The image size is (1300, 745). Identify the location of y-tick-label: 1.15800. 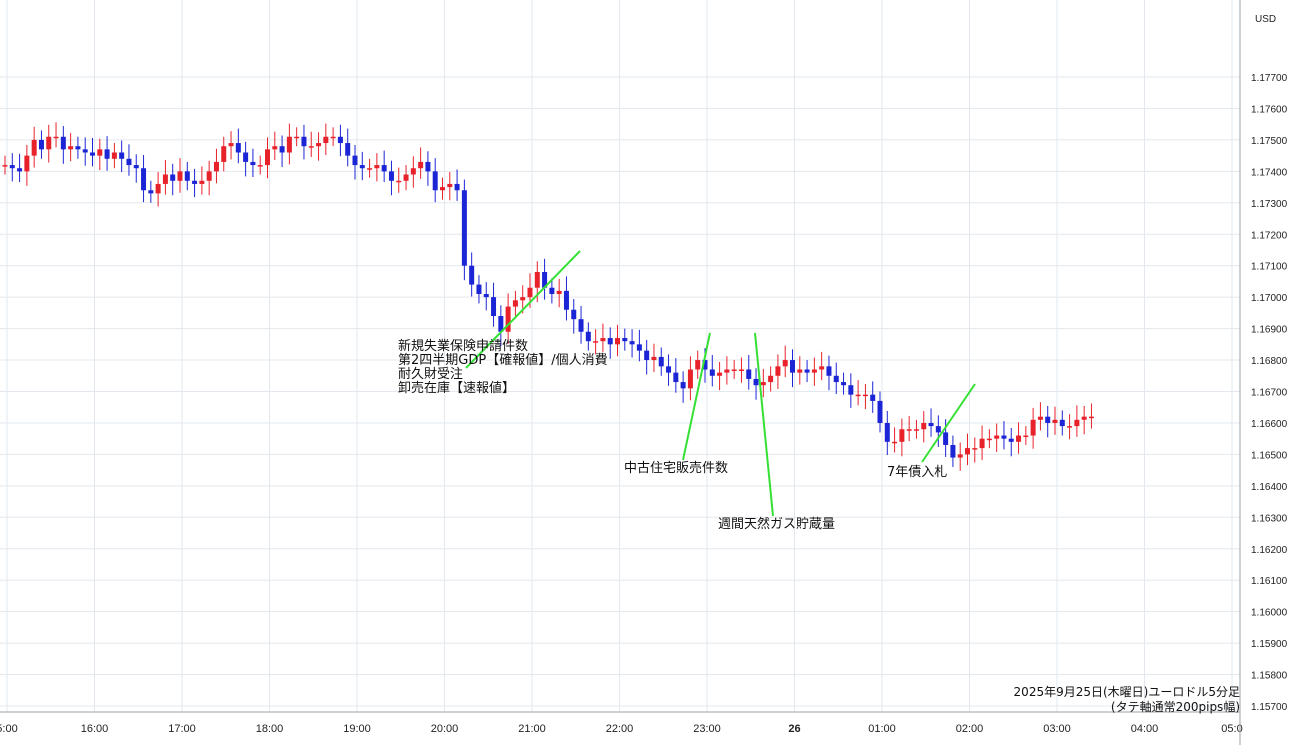
(1269, 676).